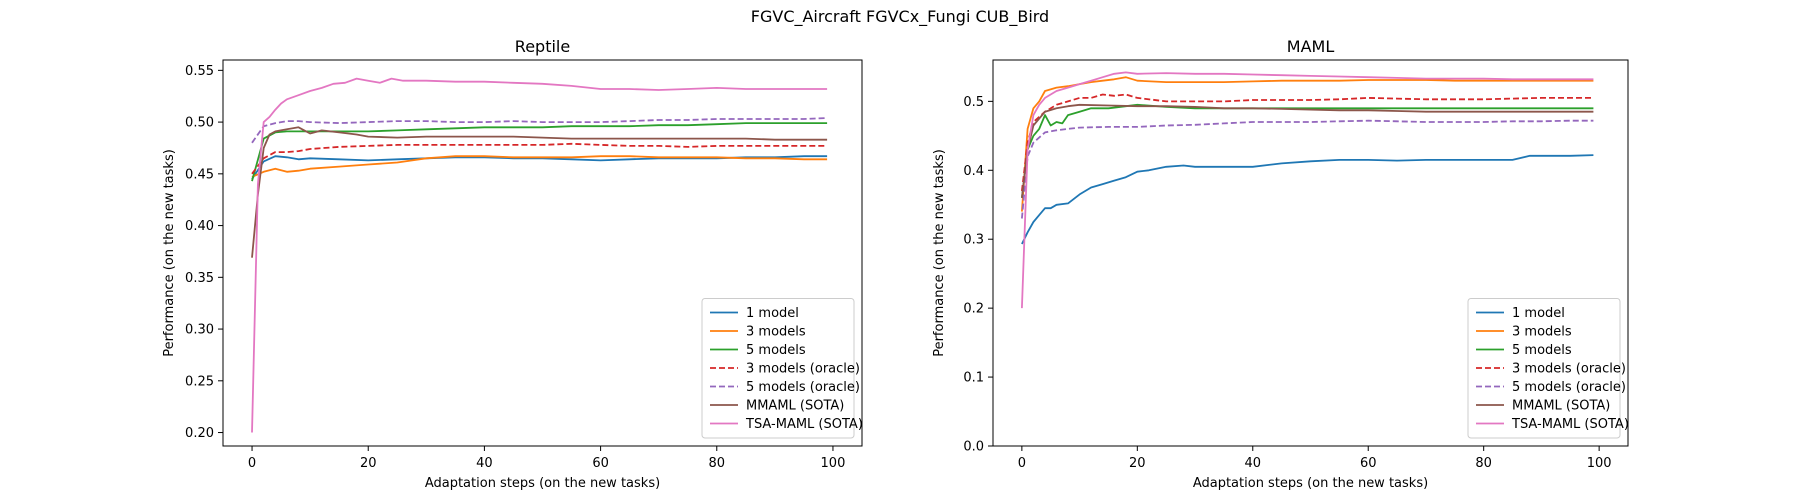 The image size is (1800, 500). I want to click on maml-y-tick-label: 0.4, so click(973, 171).